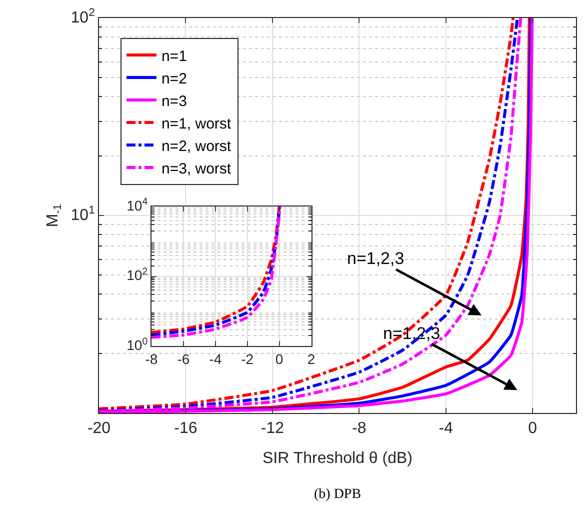 The width and height of the screenshot is (587, 517). Describe the element at coordinates (99, 429) in the screenshot. I see `x-tick-label: -20` at that location.